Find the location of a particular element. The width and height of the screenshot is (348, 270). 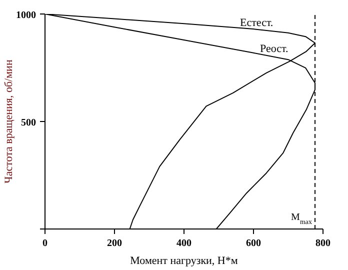

x-tick-label: 200 is located at coordinates (114, 243).